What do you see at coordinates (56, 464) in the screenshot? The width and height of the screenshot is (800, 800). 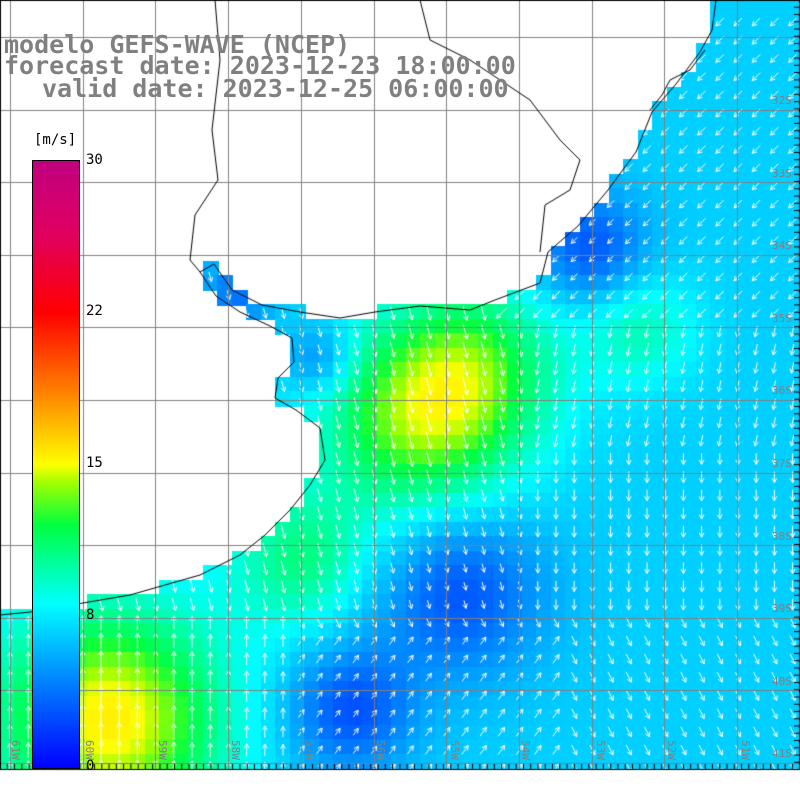 I see `colorbar` at bounding box center [56, 464].